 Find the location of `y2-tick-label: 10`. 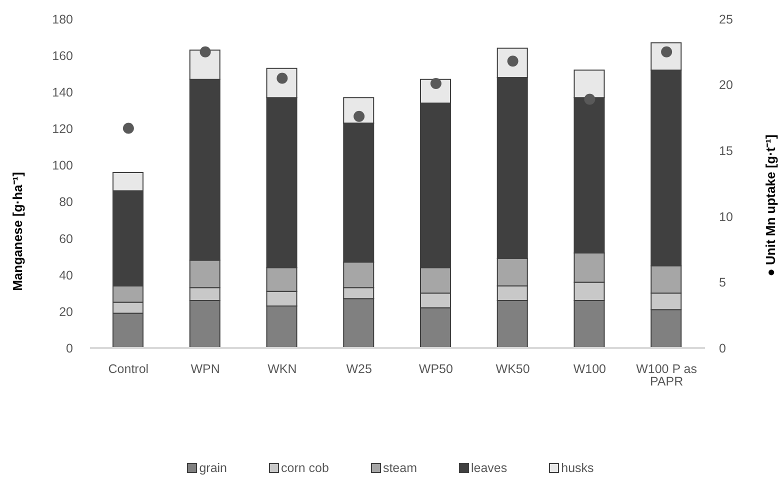

y2-tick-label: 10 is located at coordinates (726, 217).